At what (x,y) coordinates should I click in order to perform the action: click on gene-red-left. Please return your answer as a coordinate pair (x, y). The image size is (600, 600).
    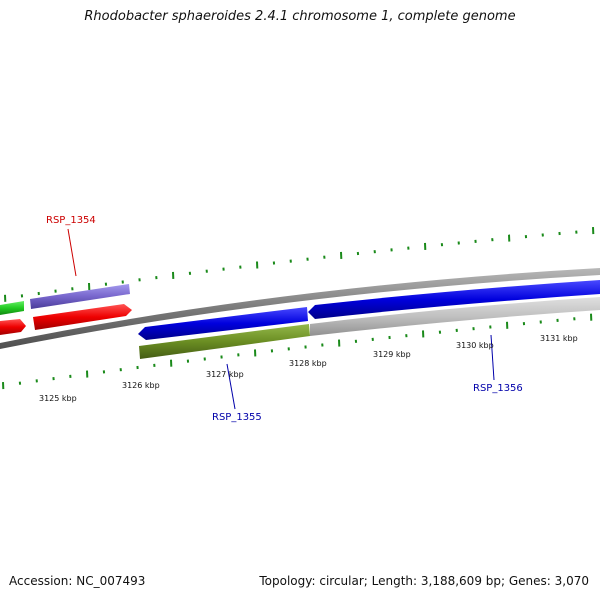
    Looking at the image, I should click on (13, 327).